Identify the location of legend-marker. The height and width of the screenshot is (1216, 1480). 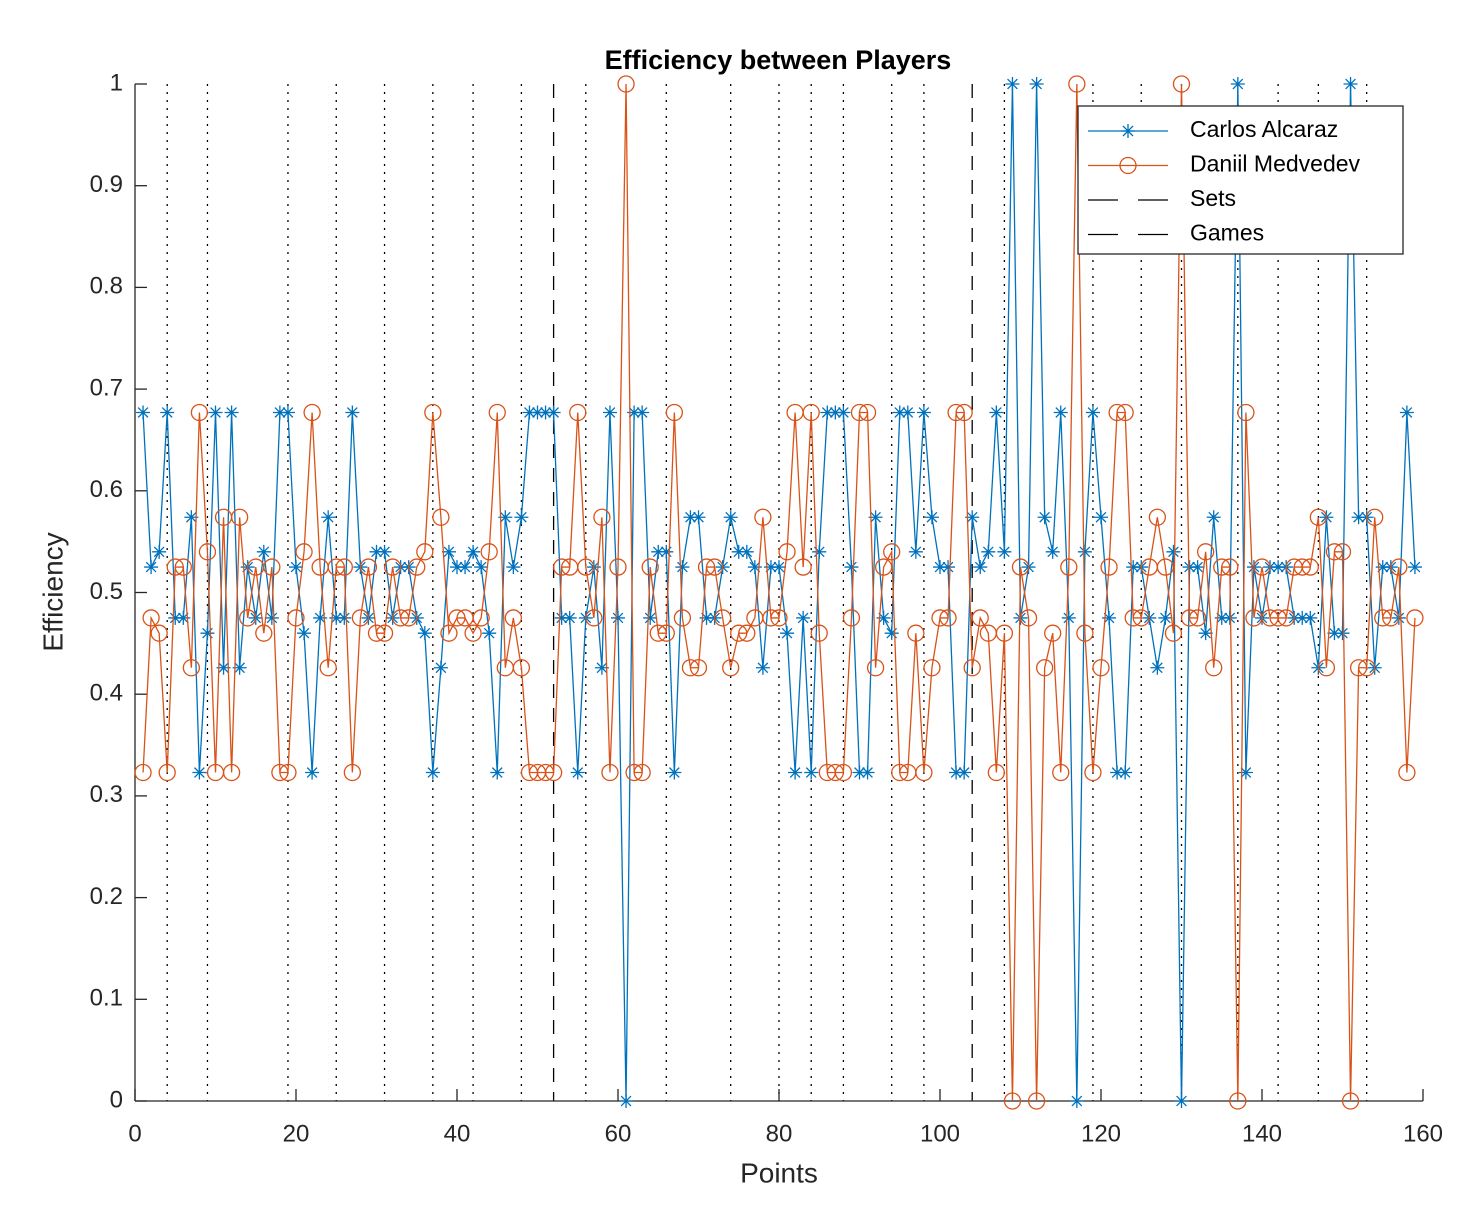
(1128, 165).